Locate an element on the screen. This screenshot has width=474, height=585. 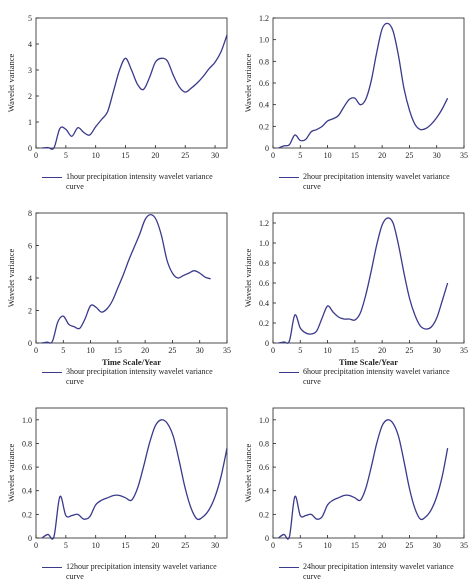
y-tick-label: 8 is located at coordinates (30, 213).